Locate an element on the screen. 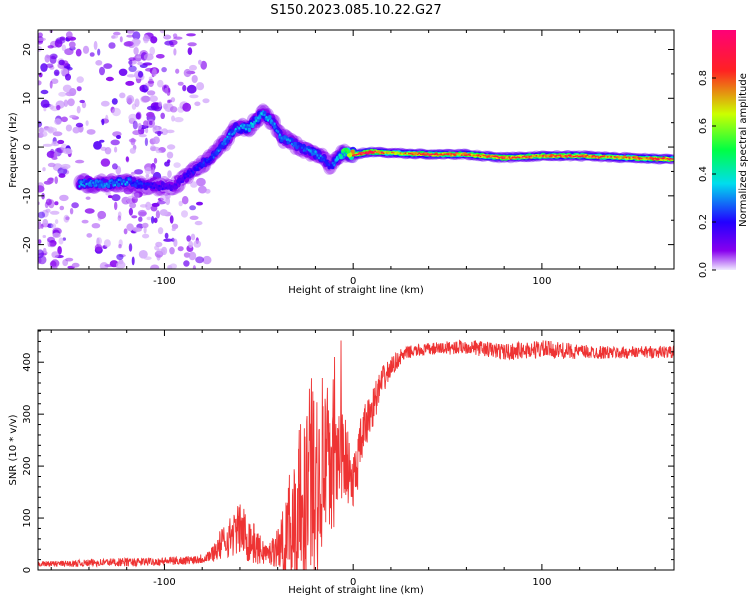  snr-y-tick-label: 200 is located at coordinates (27, 466).